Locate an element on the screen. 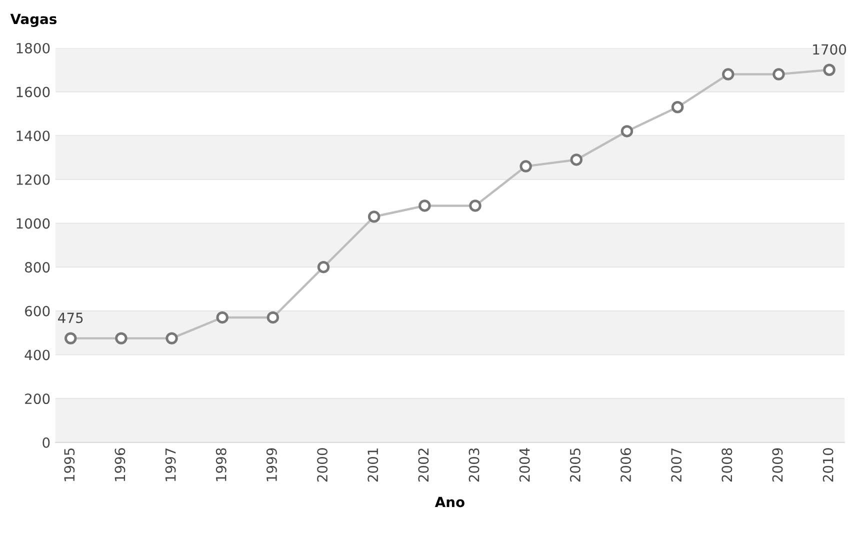  x-tick-label: 2001 is located at coordinates (373, 465).